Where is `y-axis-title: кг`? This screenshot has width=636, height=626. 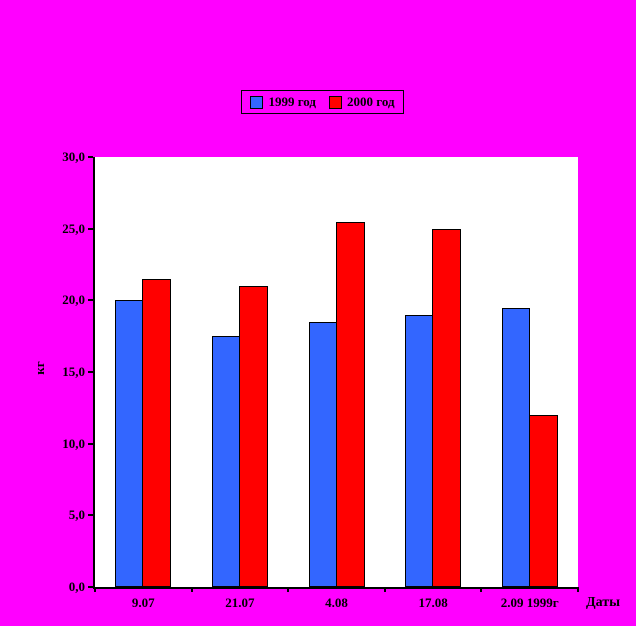
y-axis-title: кг is located at coordinates (39, 368).